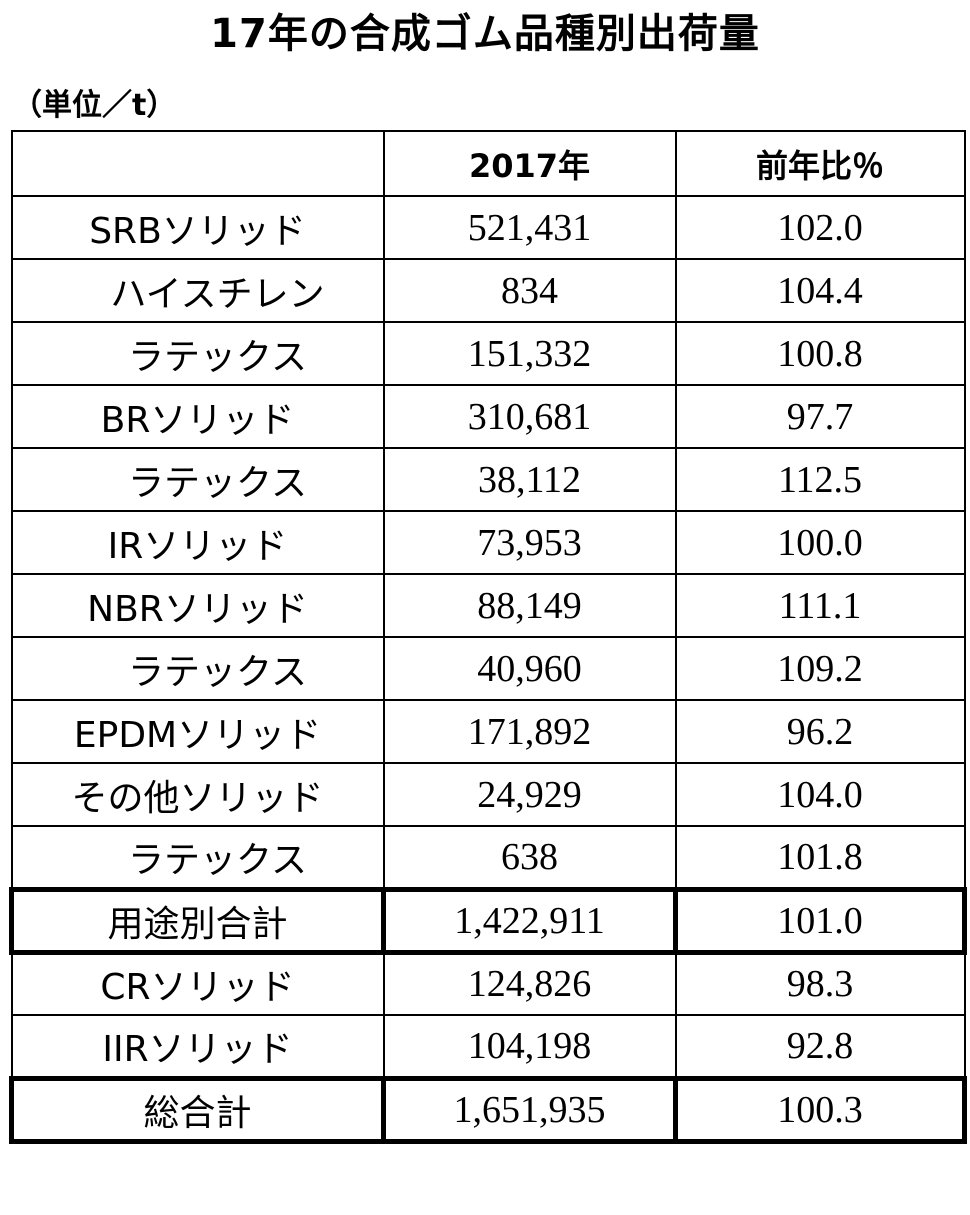  Describe the element at coordinates (197, 920) in the screenshot. I see `row-label: 用途別合計` at that location.